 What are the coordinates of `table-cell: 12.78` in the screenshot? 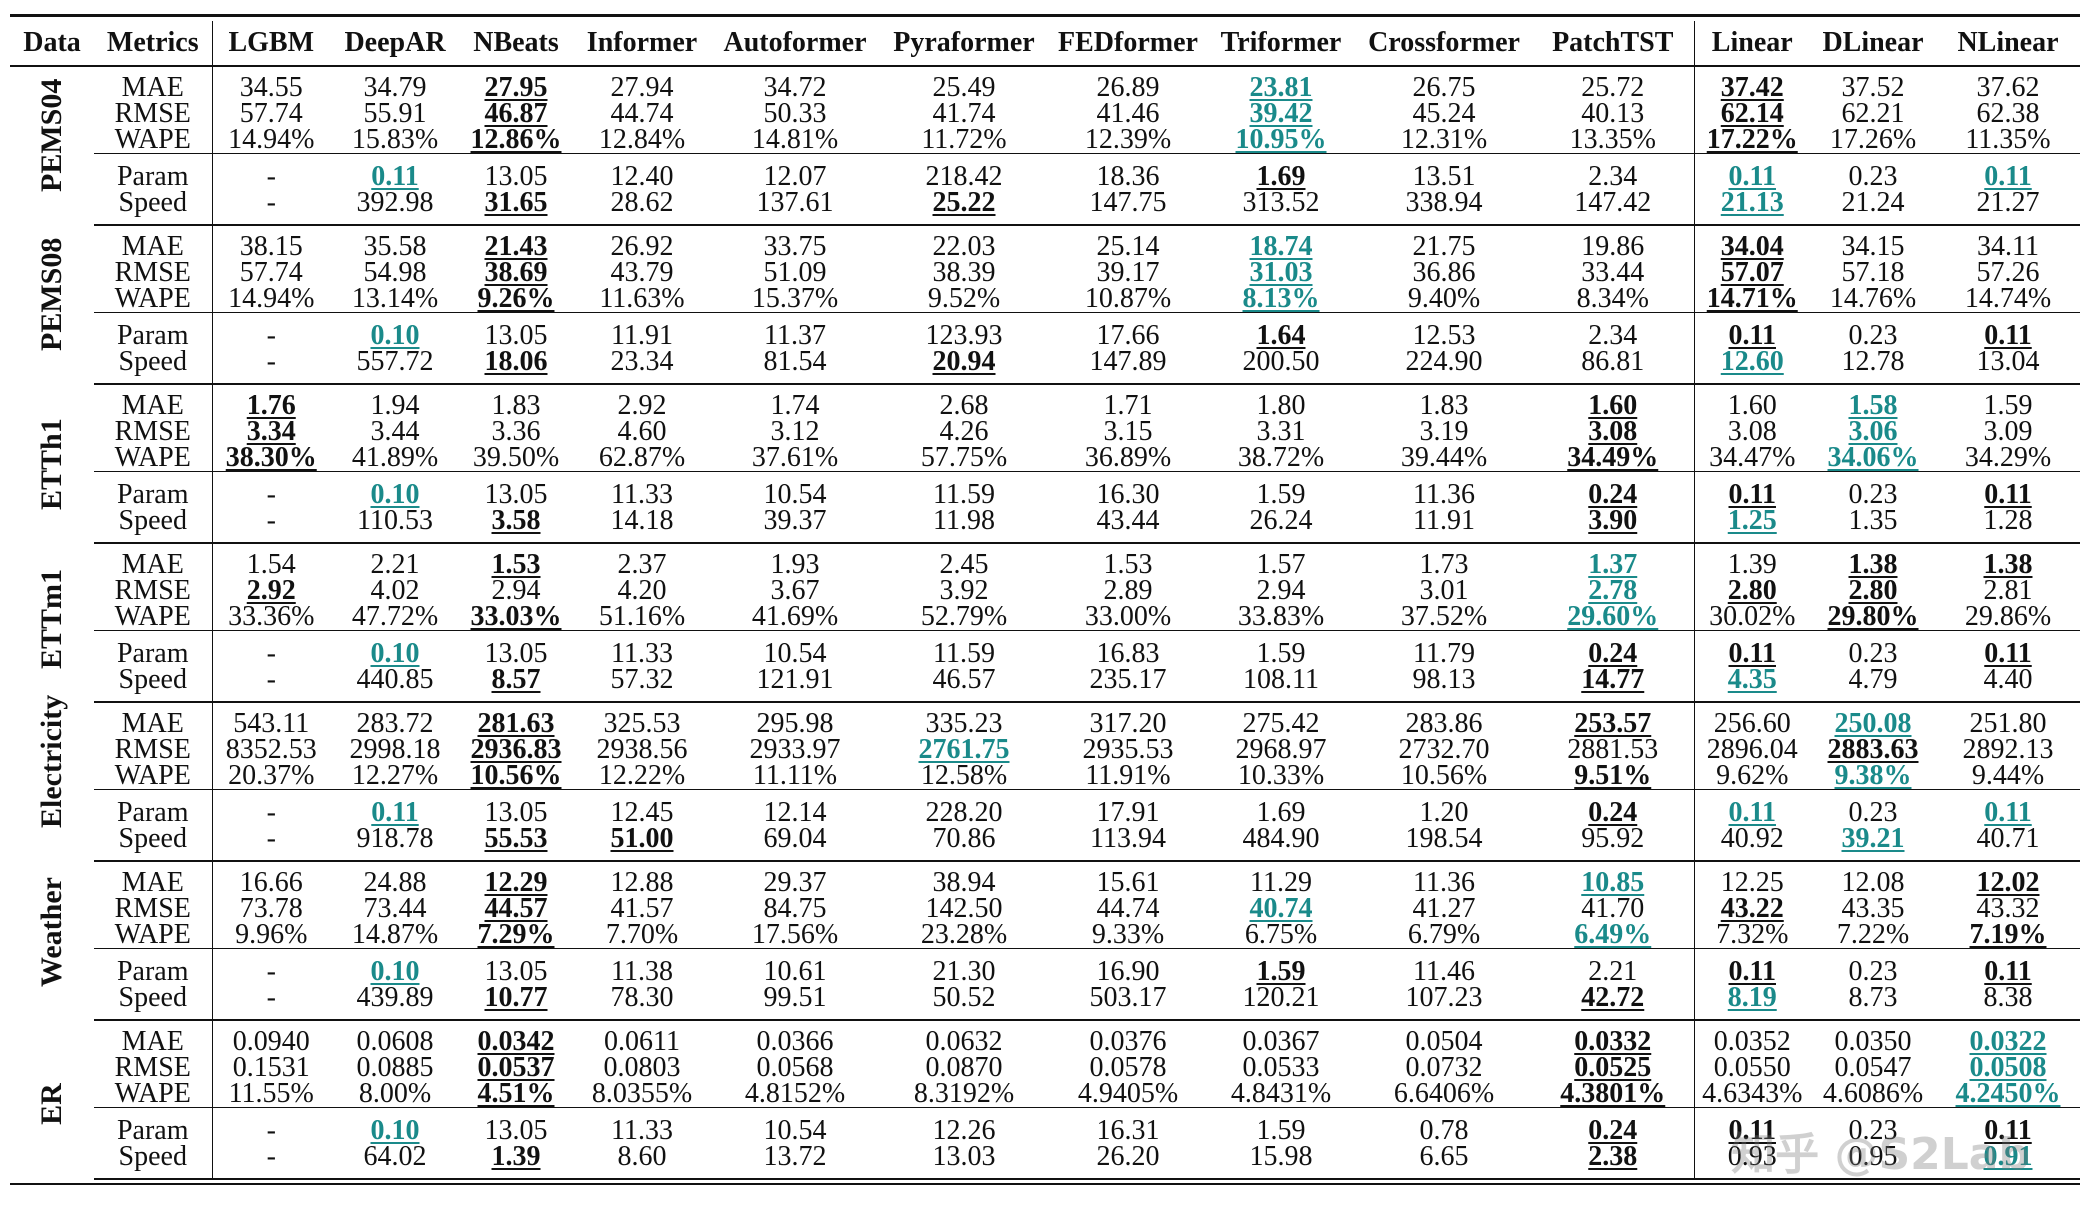 It's located at (1873, 366).